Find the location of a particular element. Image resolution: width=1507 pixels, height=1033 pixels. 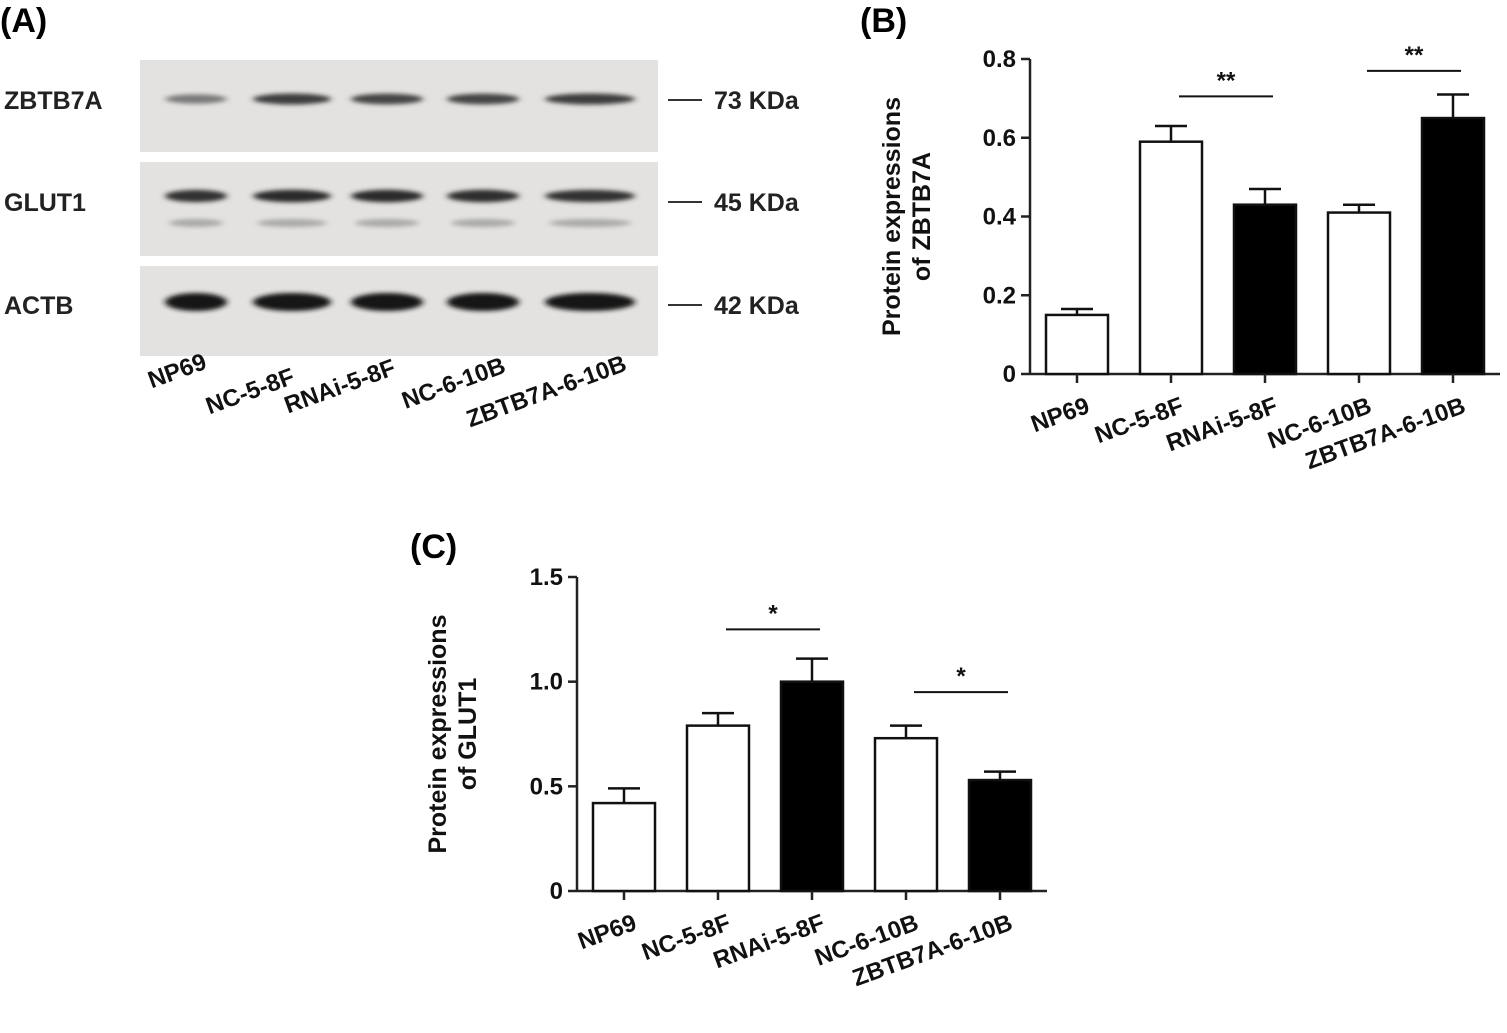

blot-strip-actb is located at coordinates (399, 311).